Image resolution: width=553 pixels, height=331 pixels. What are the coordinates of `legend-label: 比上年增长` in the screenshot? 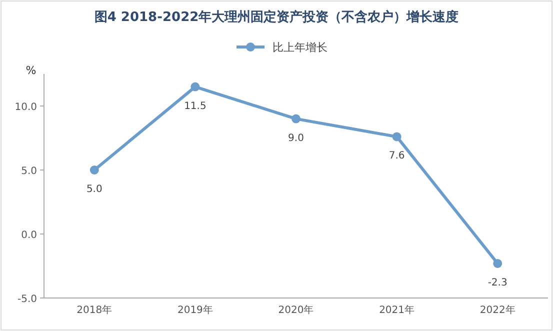 It's located at (300, 47).